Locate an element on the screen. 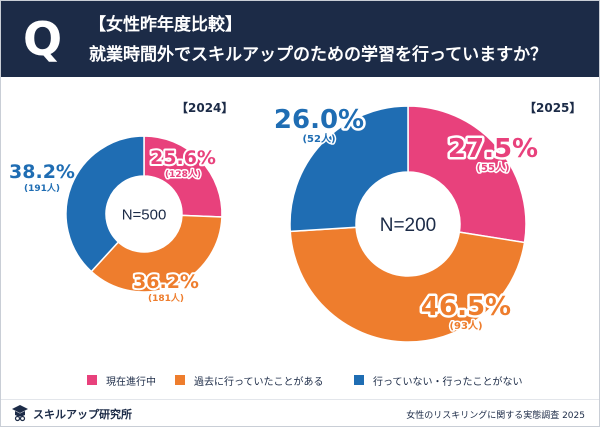  data-label-past: 36.2% is located at coordinates (166, 282).